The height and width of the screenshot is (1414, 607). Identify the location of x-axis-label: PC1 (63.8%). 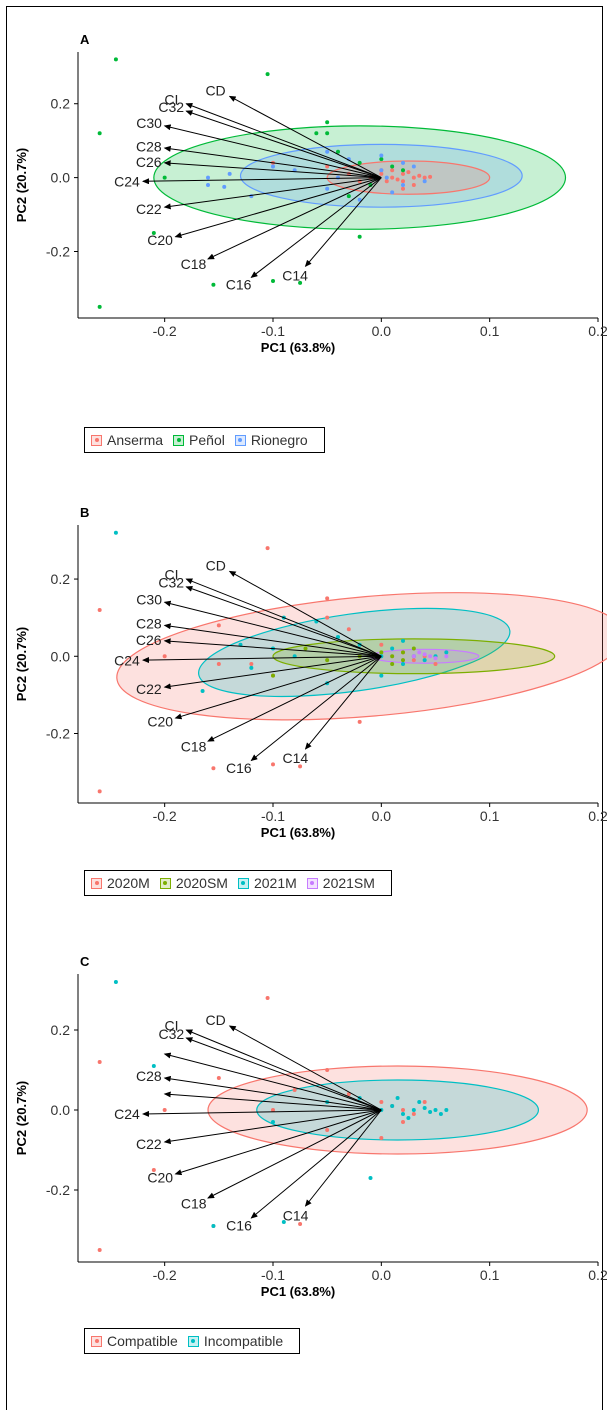
(298, 832).